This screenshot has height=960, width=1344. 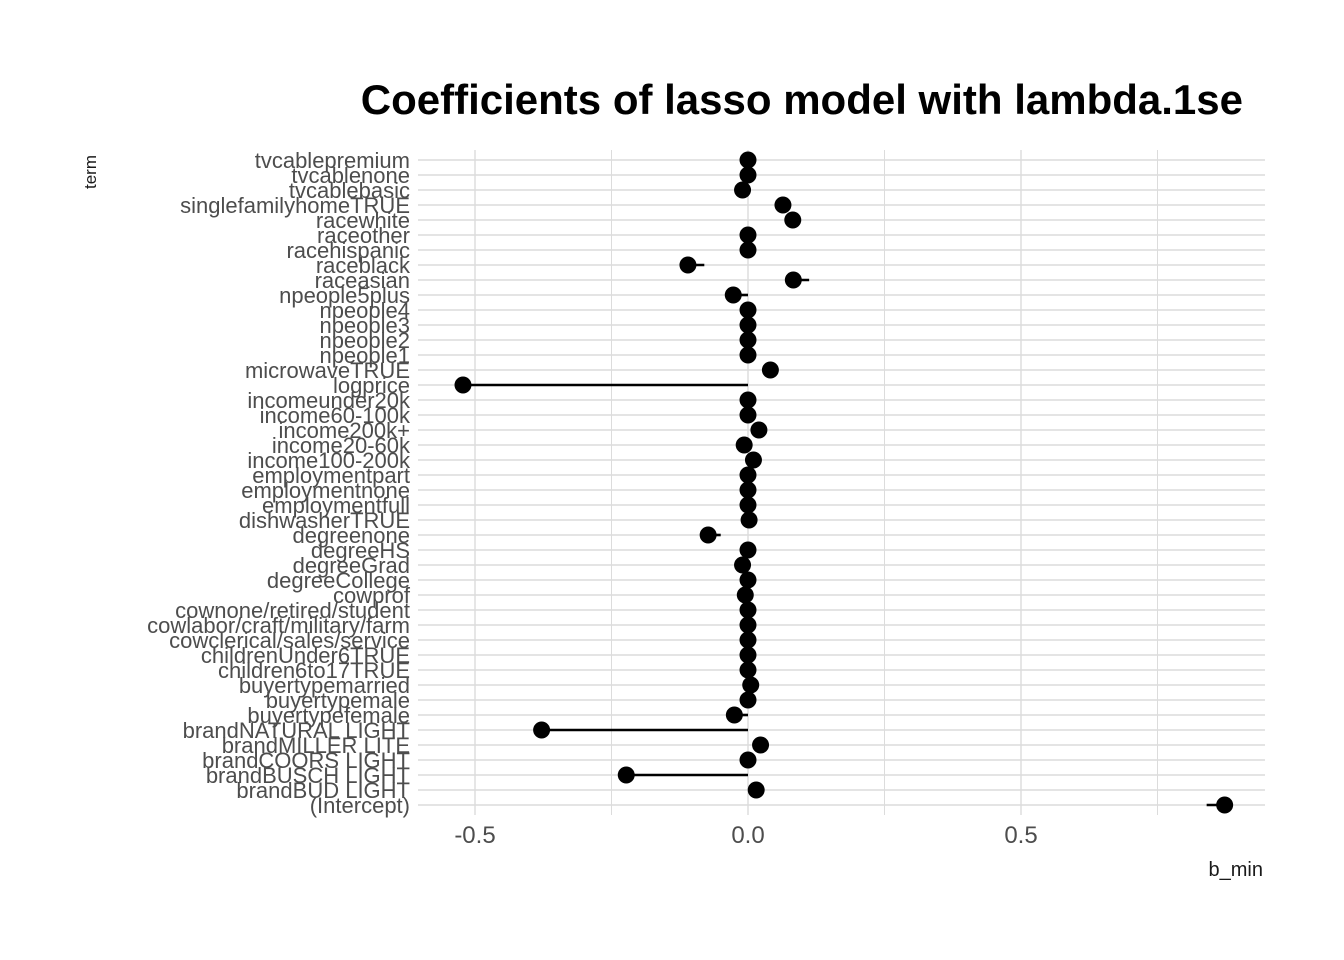 I want to click on y-tick-label: microwaveTRUE, so click(x=327, y=370).